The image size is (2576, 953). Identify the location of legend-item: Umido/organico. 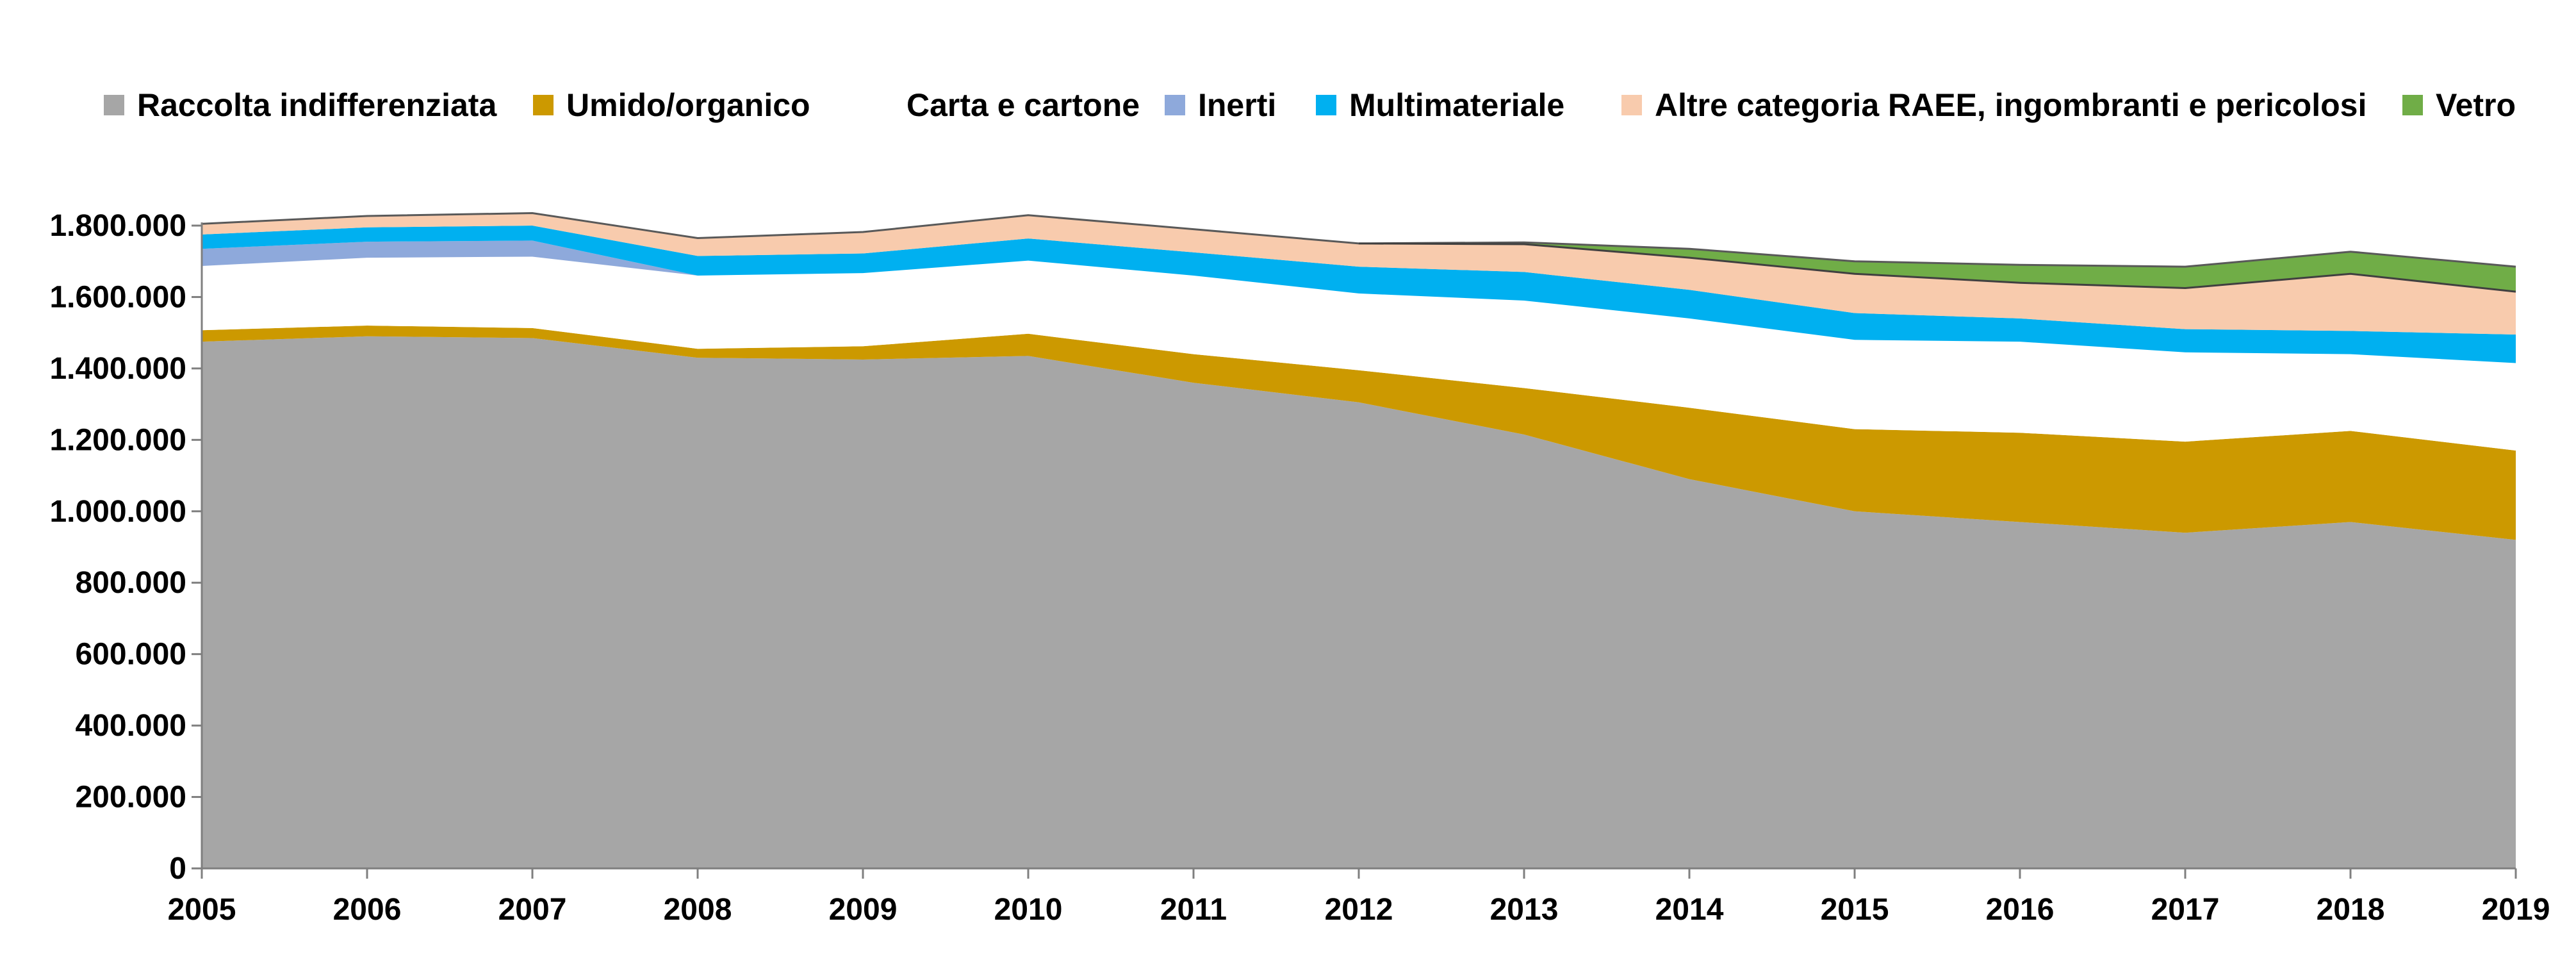
(671, 105).